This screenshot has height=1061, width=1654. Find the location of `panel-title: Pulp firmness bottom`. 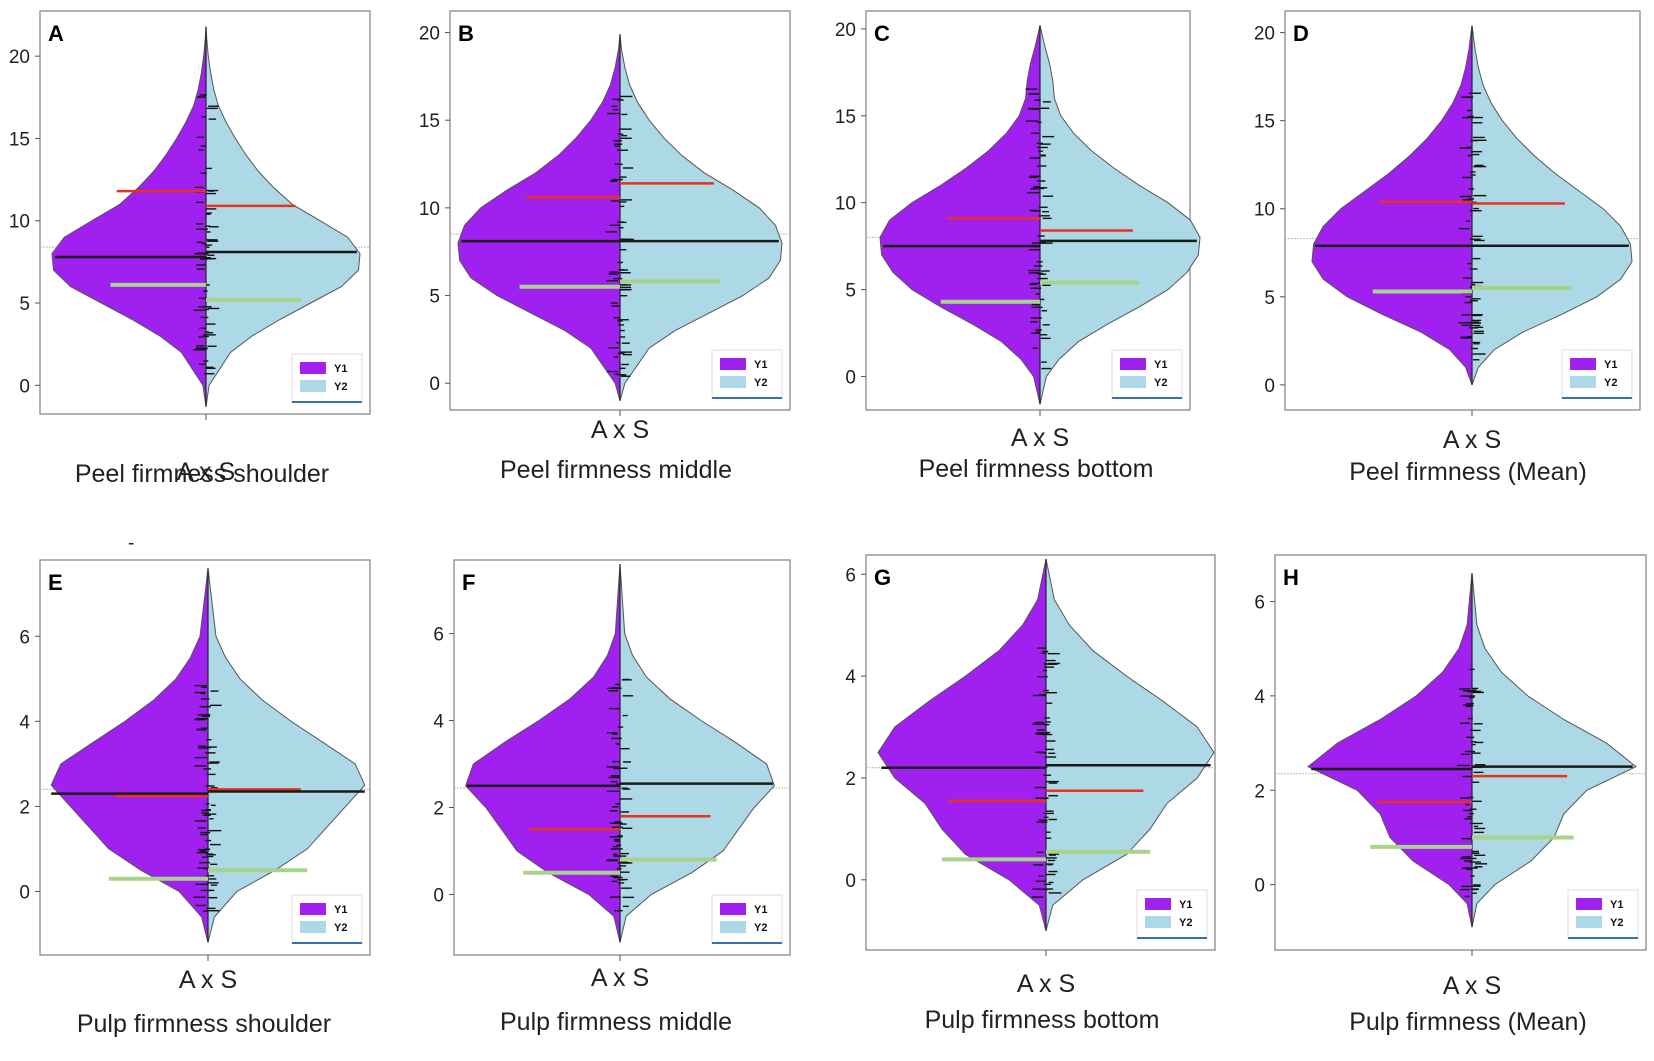

panel-title: Pulp firmness bottom is located at coordinates (1042, 1020).